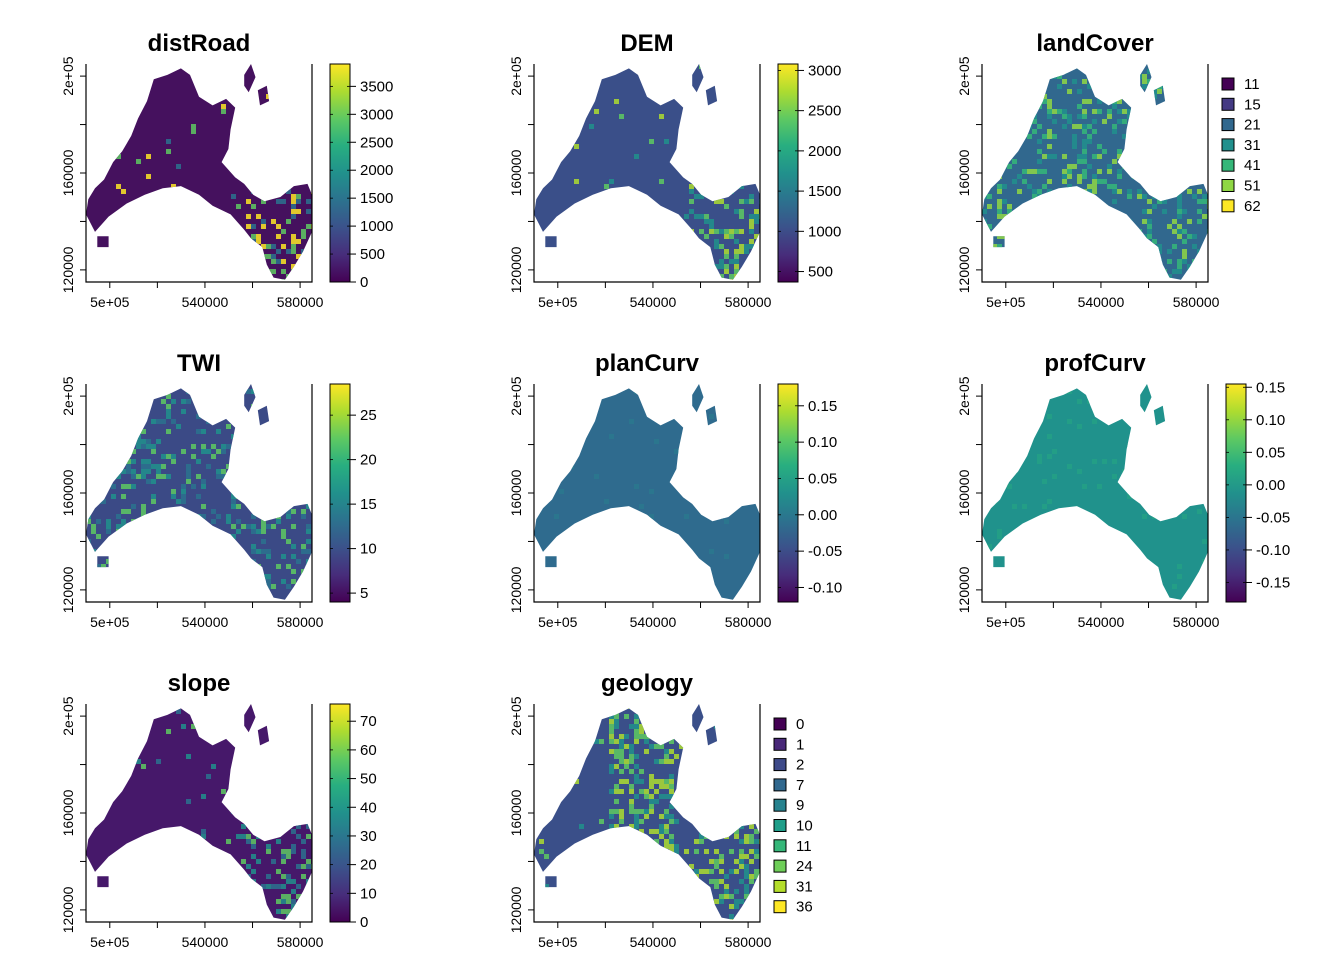 This screenshot has width=1344, height=960. What do you see at coordinates (368, 415) in the screenshot?
I see `legend-tick-label: 25` at bounding box center [368, 415].